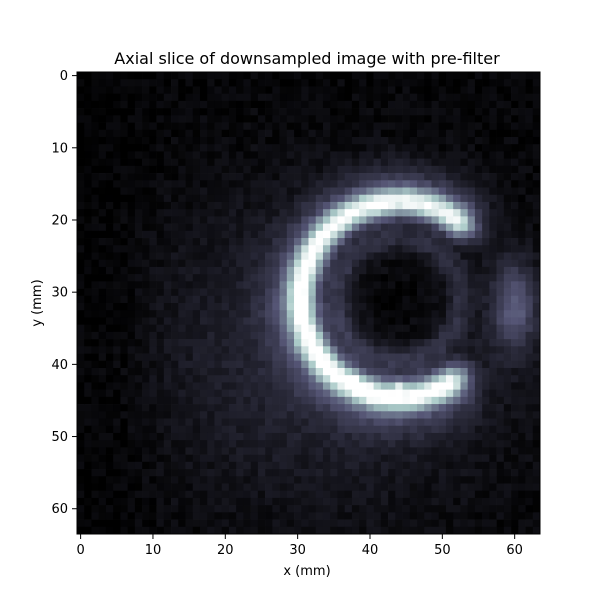 This screenshot has width=600, height=600. I want to click on y-axis-label: y (mm), so click(37, 302).